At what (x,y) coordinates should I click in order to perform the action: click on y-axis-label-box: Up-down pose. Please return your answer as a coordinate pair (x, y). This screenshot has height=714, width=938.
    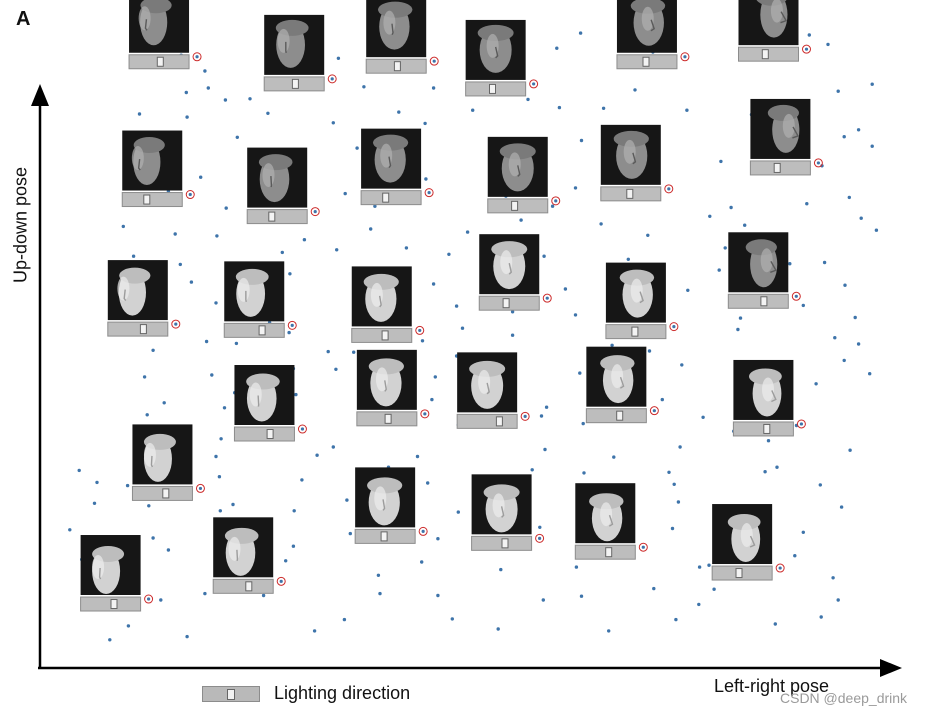
    Looking at the image, I should click on (21, 225).